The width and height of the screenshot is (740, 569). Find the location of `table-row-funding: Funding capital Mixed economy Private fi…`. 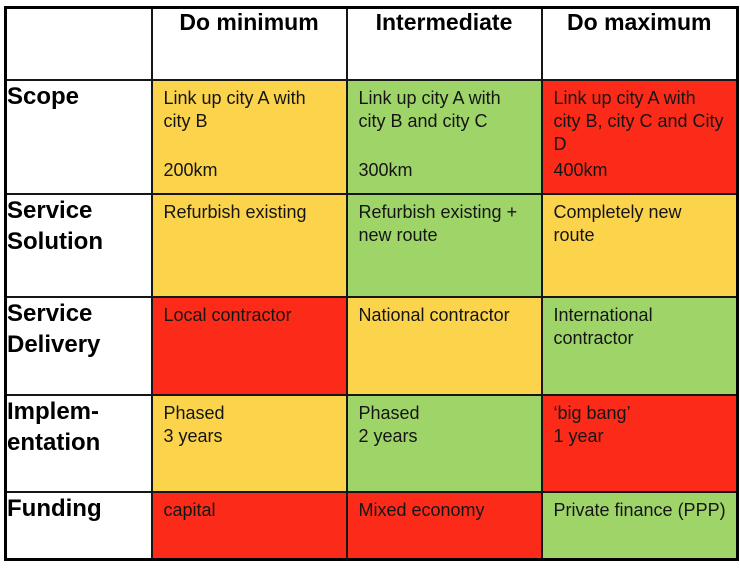

table-row-funding: Funding capital Mixed economy Private fi… is located at coordinates (371, 525).